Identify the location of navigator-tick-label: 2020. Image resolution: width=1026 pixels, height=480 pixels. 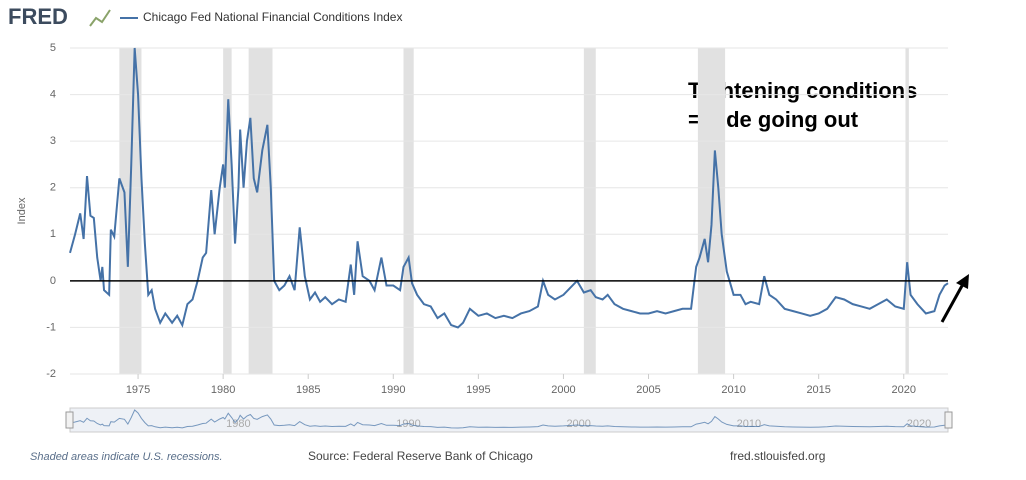
(919, 424).